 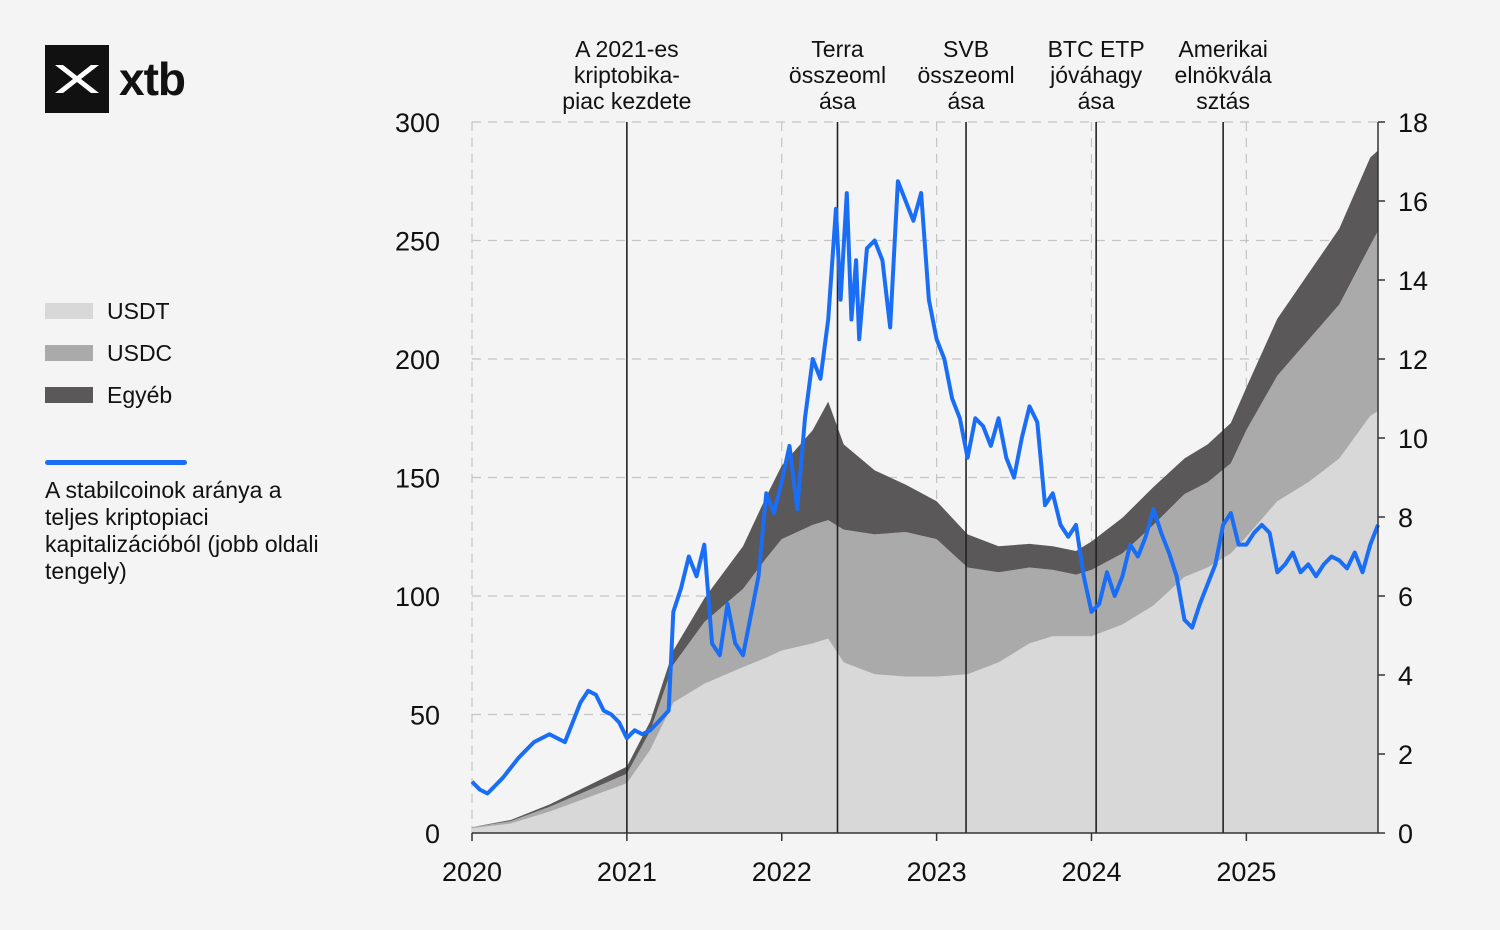 What do you see at coordinates (432, 834) in the screenshot?
I see `y-left-tick-label: 0` at bounding box center [432, 834].